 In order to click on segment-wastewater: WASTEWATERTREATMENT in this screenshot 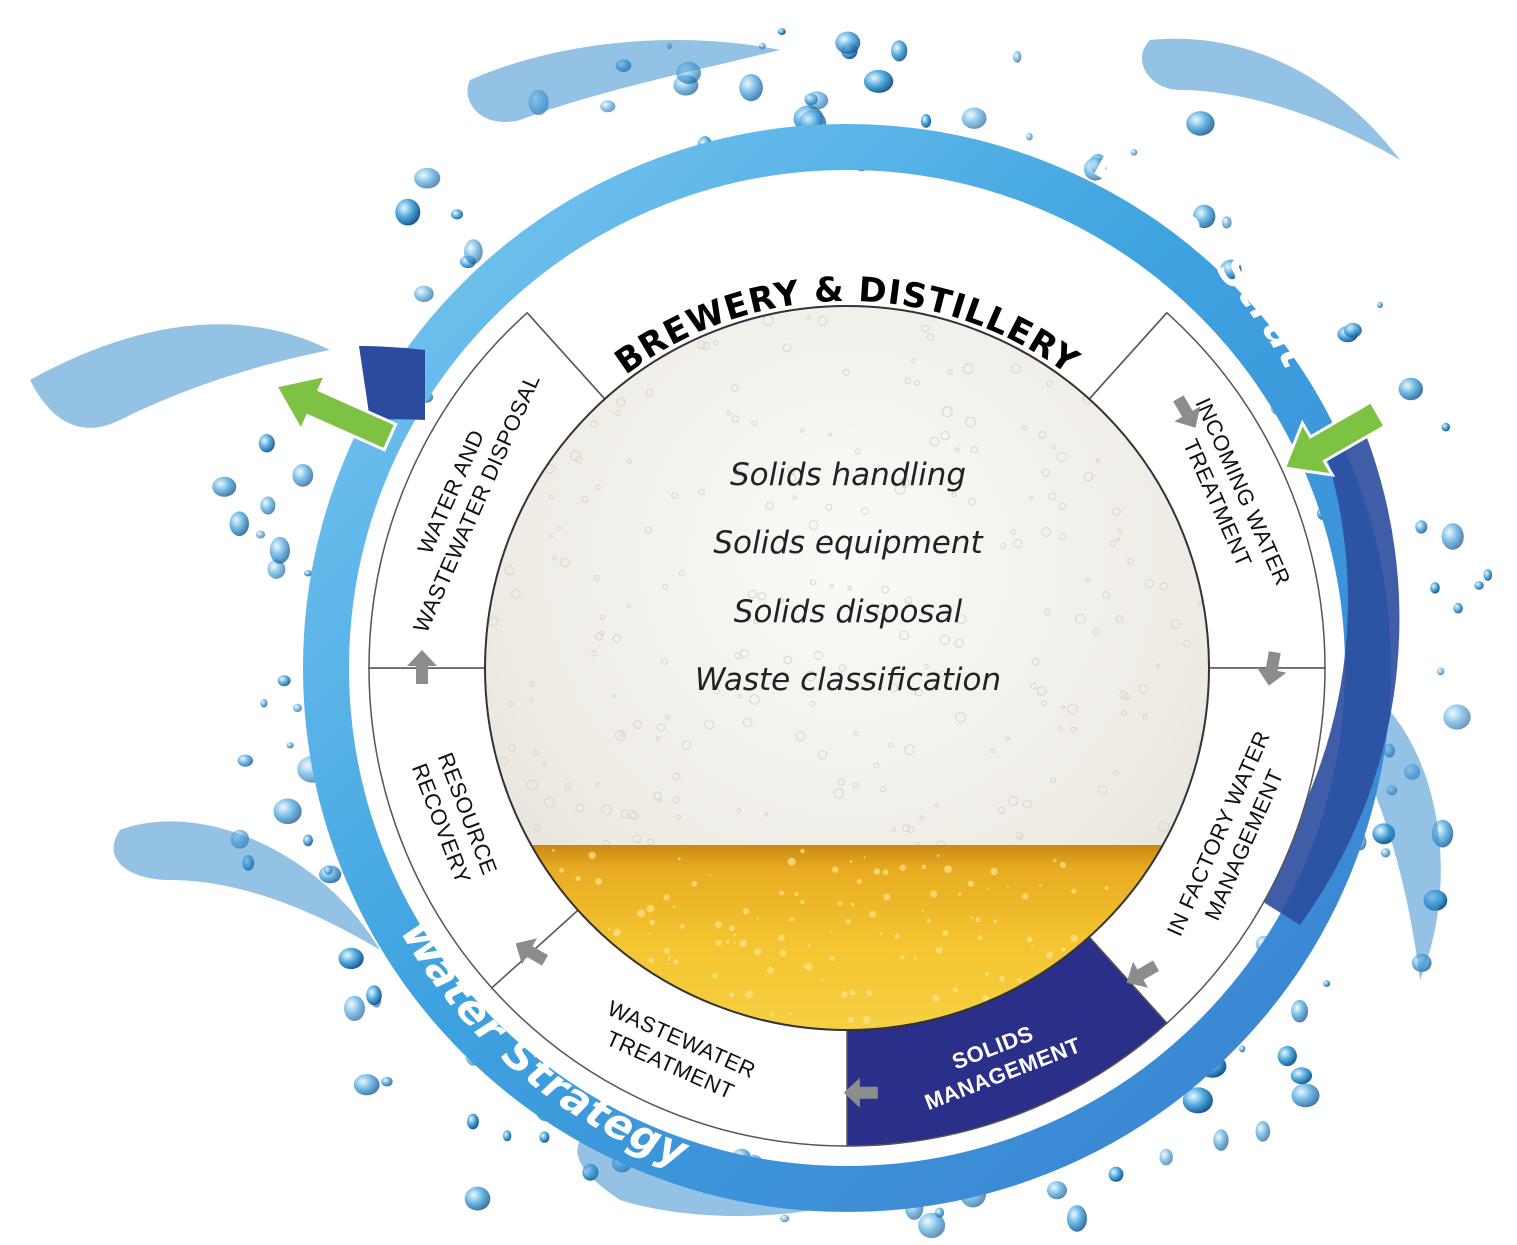, I will do `click(669, 1028)`.